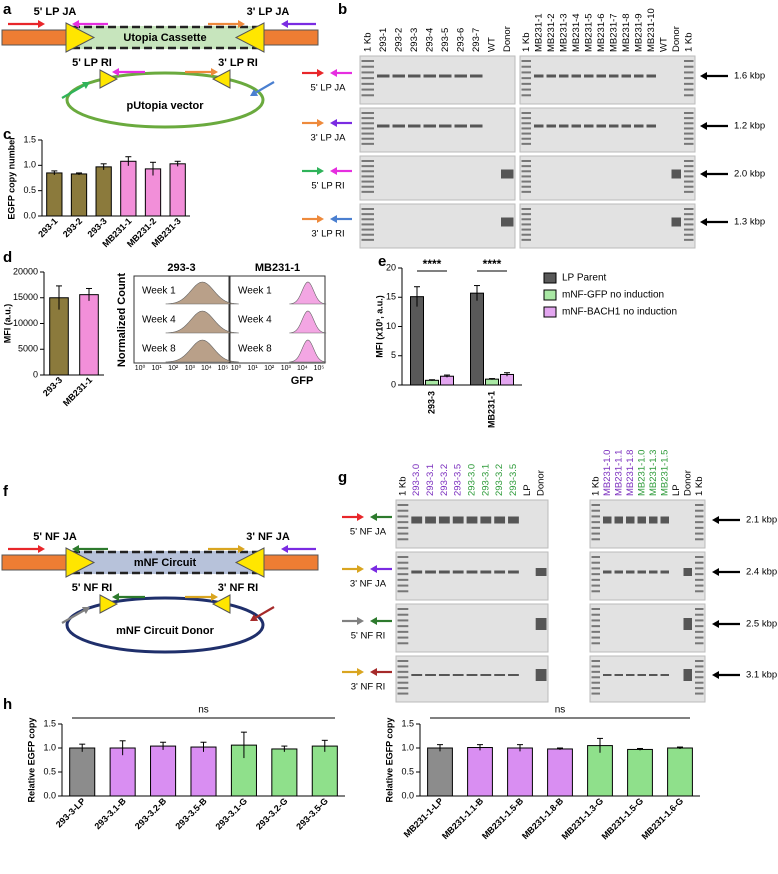 This screenshot has width=778, height=874. I want to click on primer-label: 3' LP JA, so click(268, 12).